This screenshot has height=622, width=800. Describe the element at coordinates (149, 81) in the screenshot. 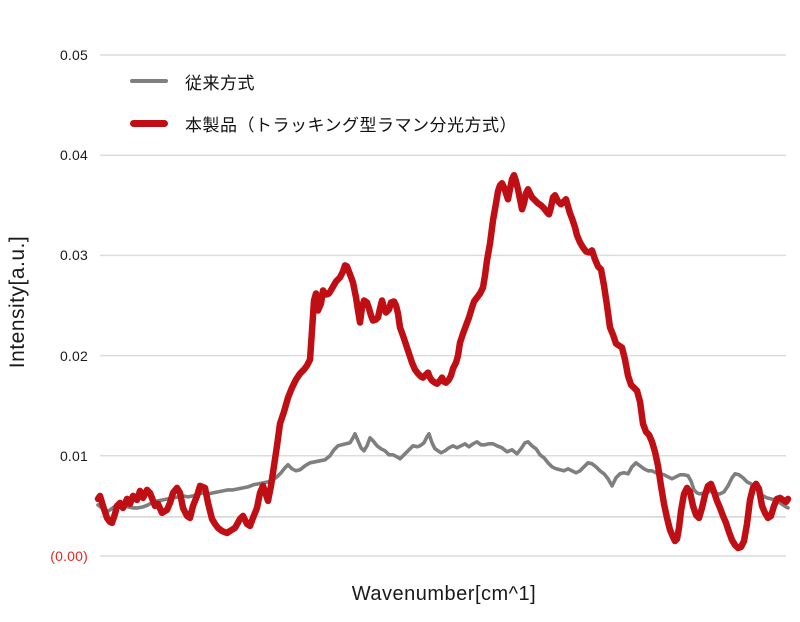

I see `conventional-line-swatch` at that location.